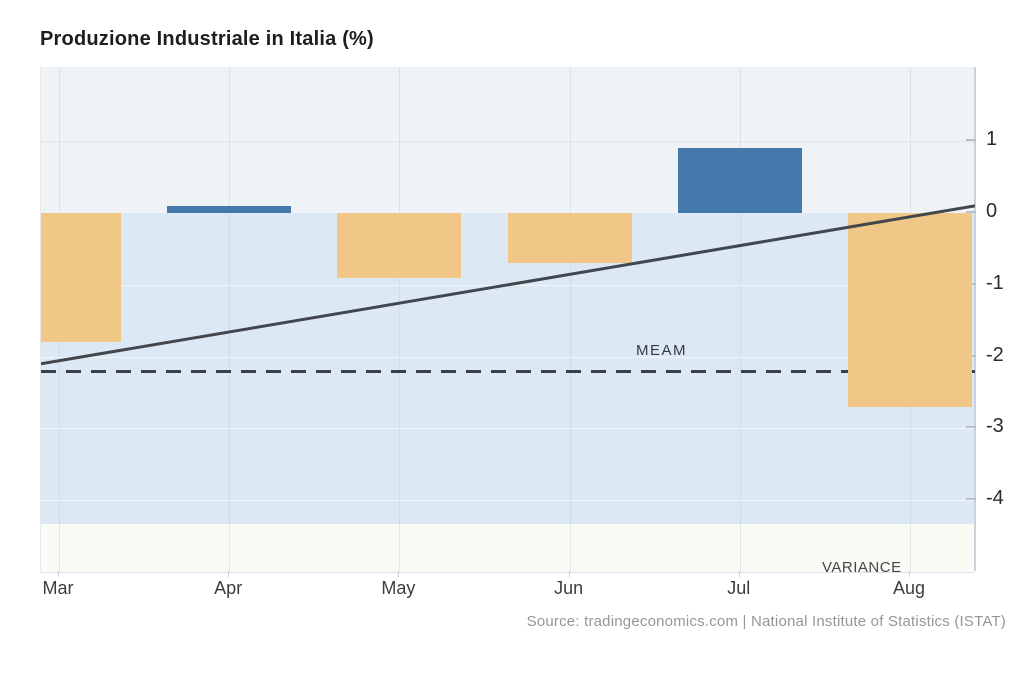 The height and width of the screenshot is (700, 1024). Describe the element at coordinates (910, 310) in the screenshot. I see `bar-aug` at that location.